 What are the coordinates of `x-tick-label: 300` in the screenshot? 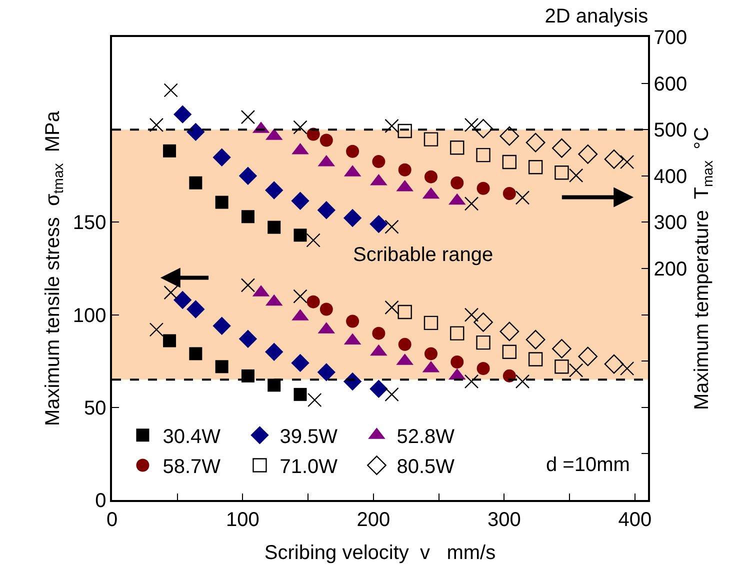 It's located at (504, 519).